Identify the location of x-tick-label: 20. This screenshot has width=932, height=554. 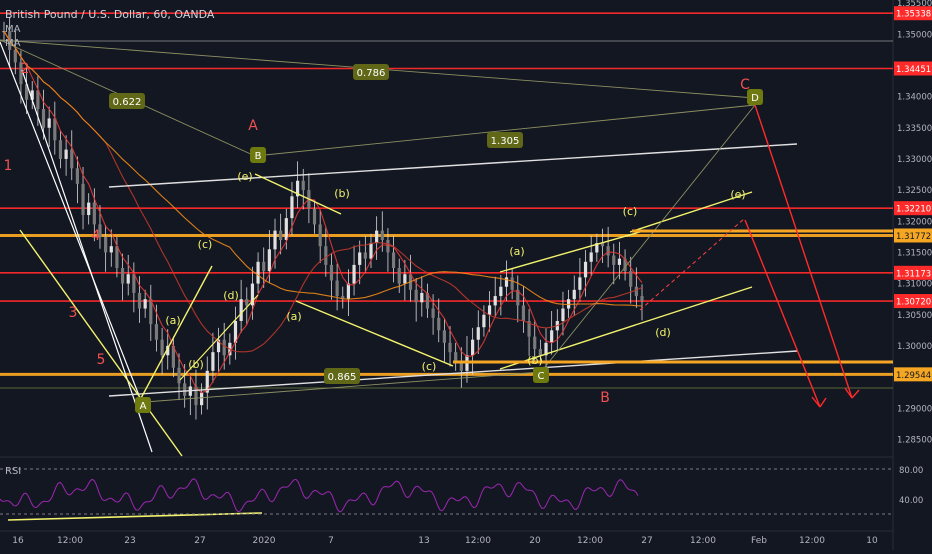
(535, 541).